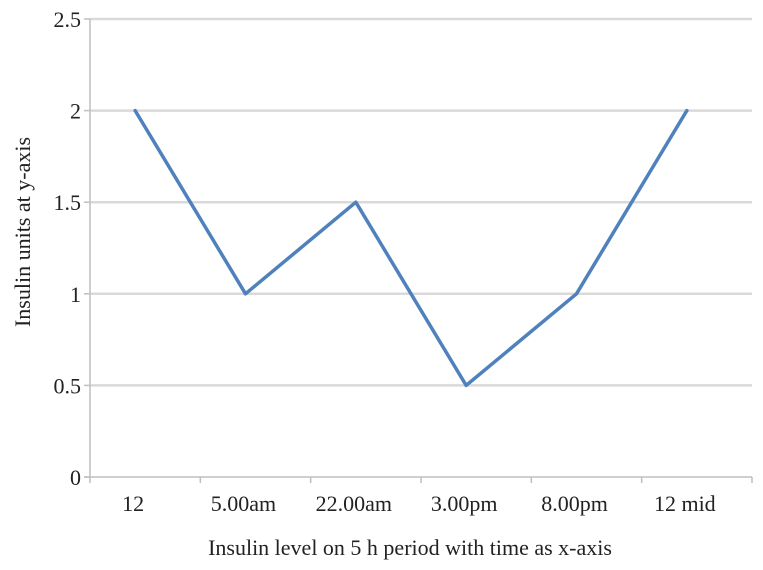 This screenshot has height=570, width=763. Describe the element at coordinates (68, 19) in the screenshot. I see `y-tick-label-5: 2.5` at that location.